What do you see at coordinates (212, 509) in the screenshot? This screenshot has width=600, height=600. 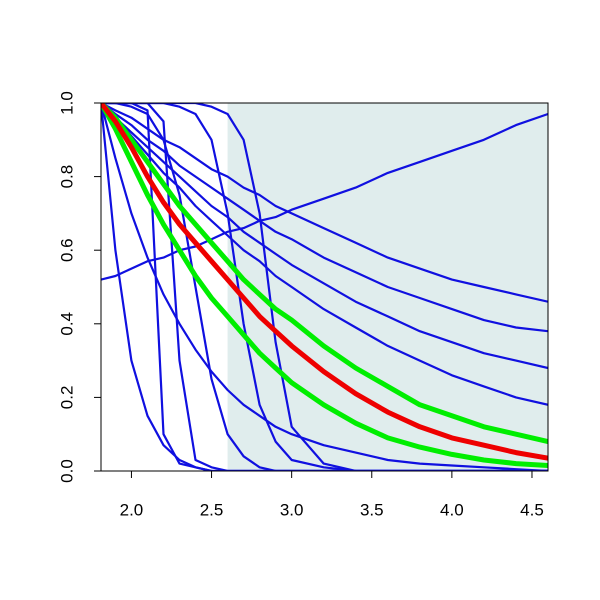 I see `x-tick-label: 2.5` at bounding box center [212, 509].